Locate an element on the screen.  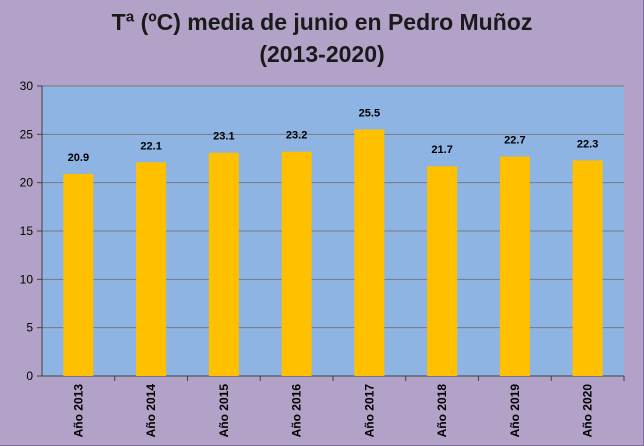
chart-title-line1: Tª (ºC) media de junio en Pedro Muñoz is located at coordinates (322, 22).